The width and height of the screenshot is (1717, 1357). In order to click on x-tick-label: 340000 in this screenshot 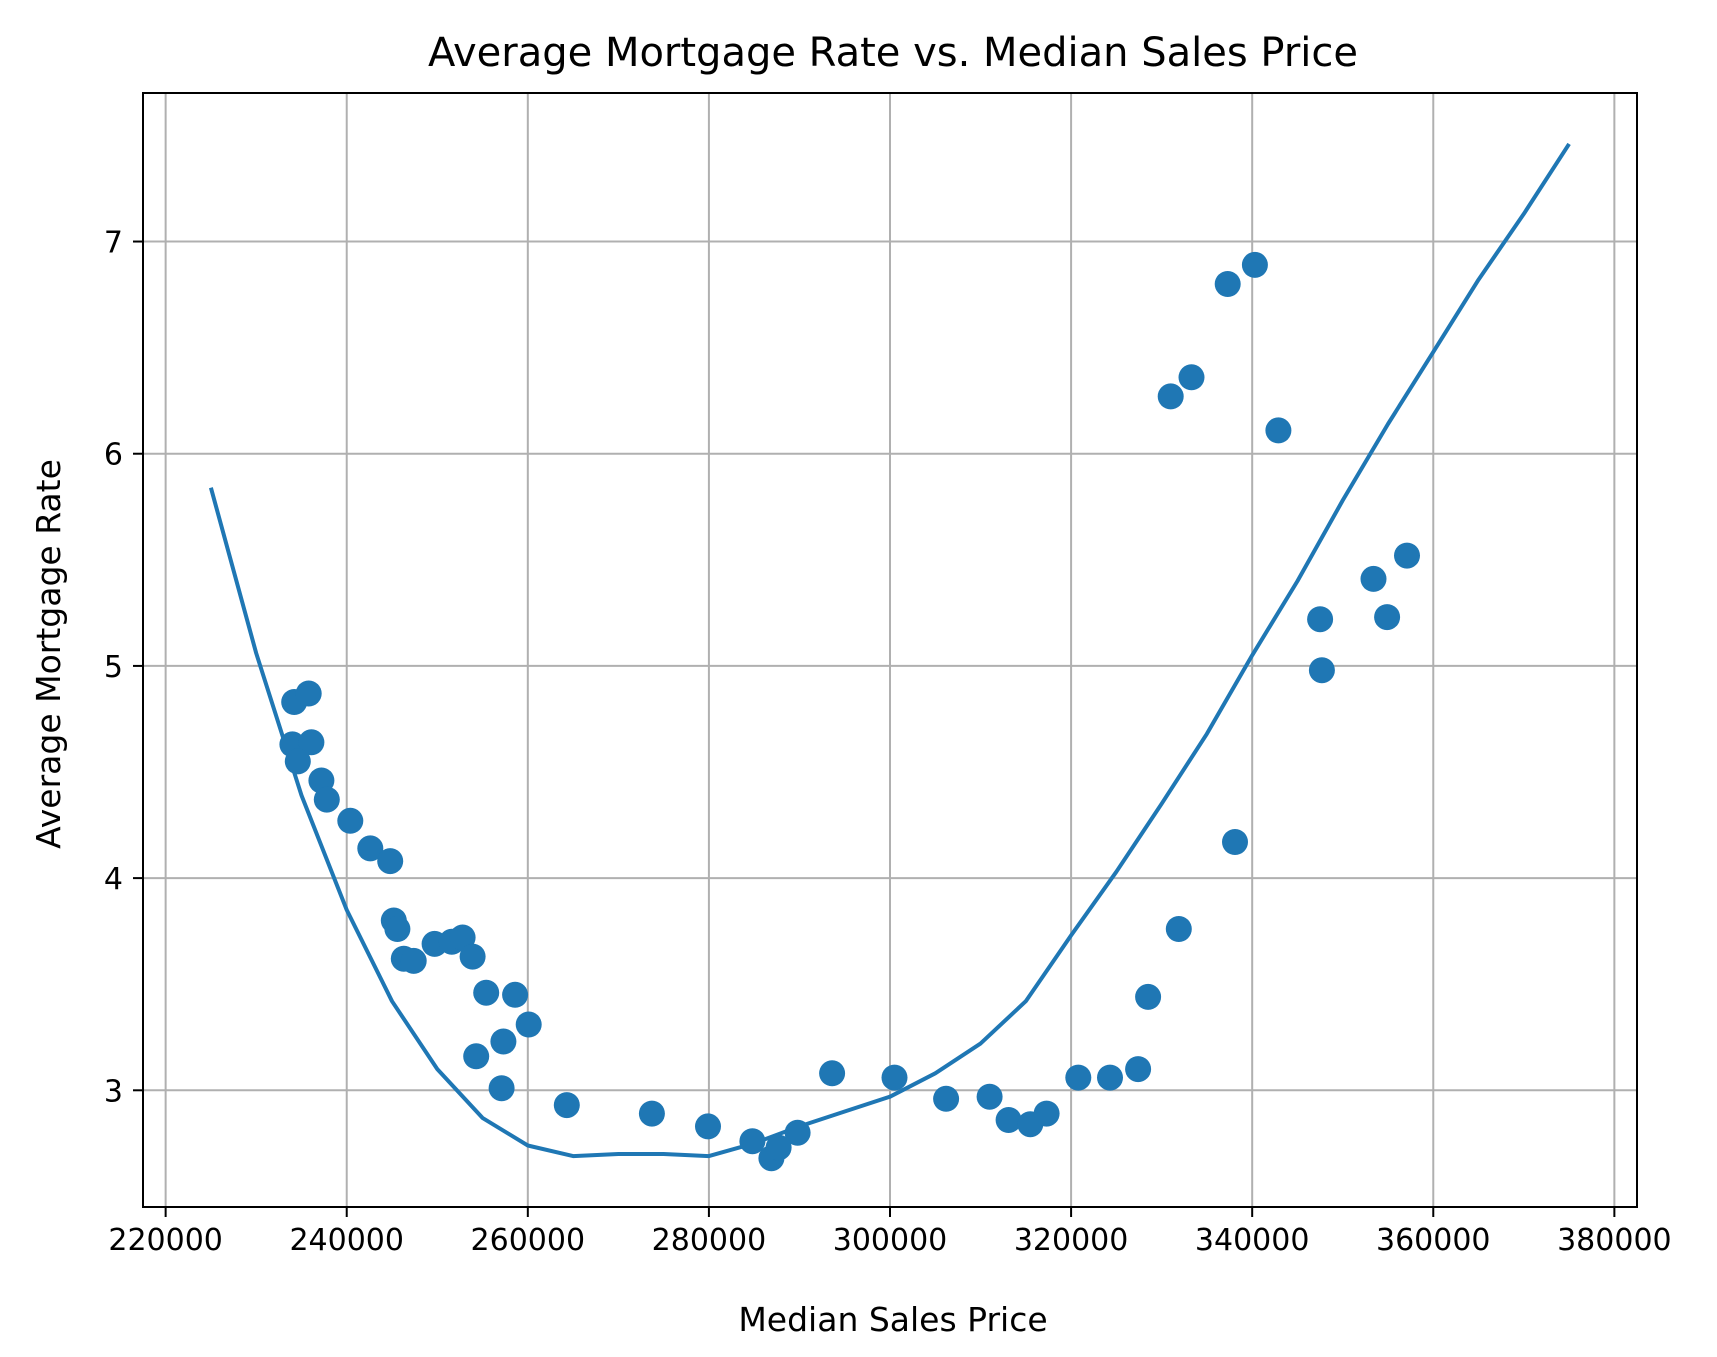, I will do `click(1252, 1240)`.